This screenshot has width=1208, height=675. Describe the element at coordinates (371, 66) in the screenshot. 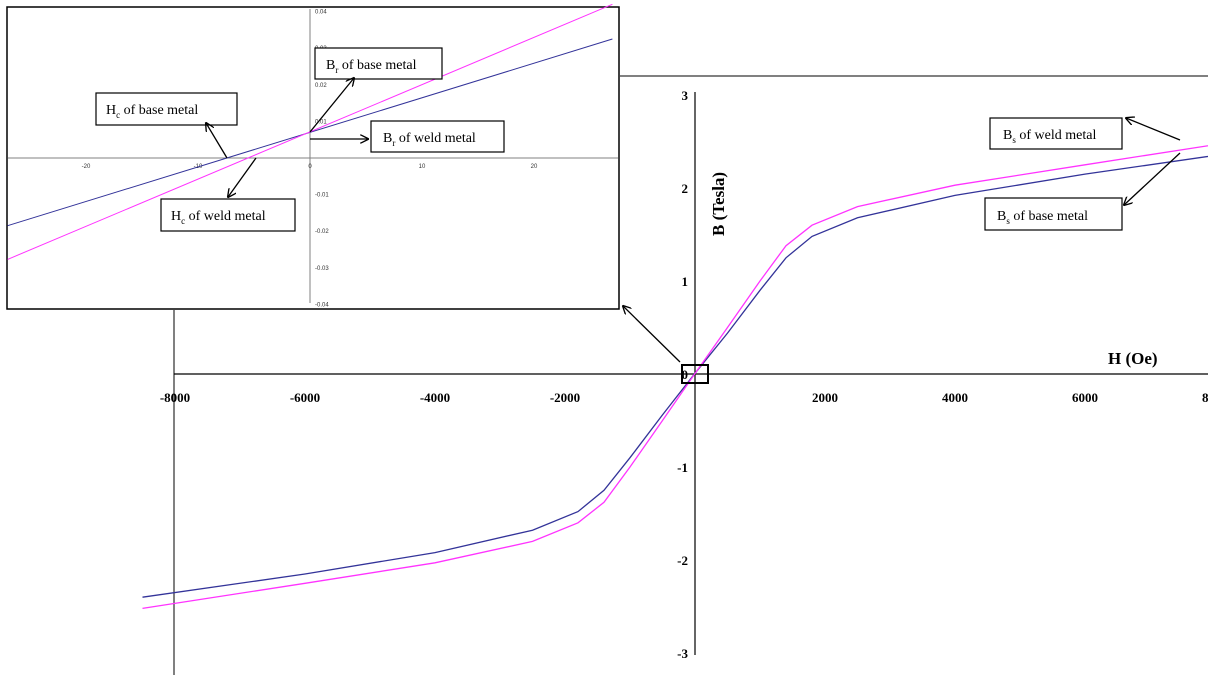

I see `svg-text: Br of base metal` at that location.